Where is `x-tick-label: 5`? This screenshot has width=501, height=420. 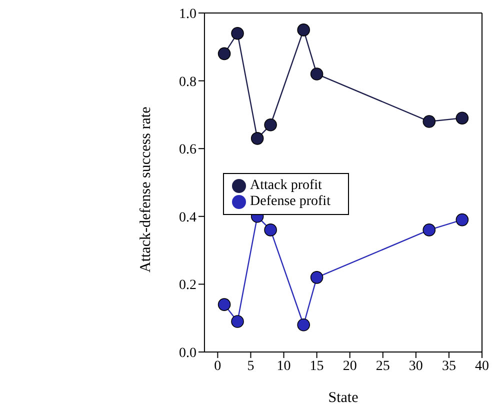
x-tick-label: 5 is located at coordinates (250, 366).